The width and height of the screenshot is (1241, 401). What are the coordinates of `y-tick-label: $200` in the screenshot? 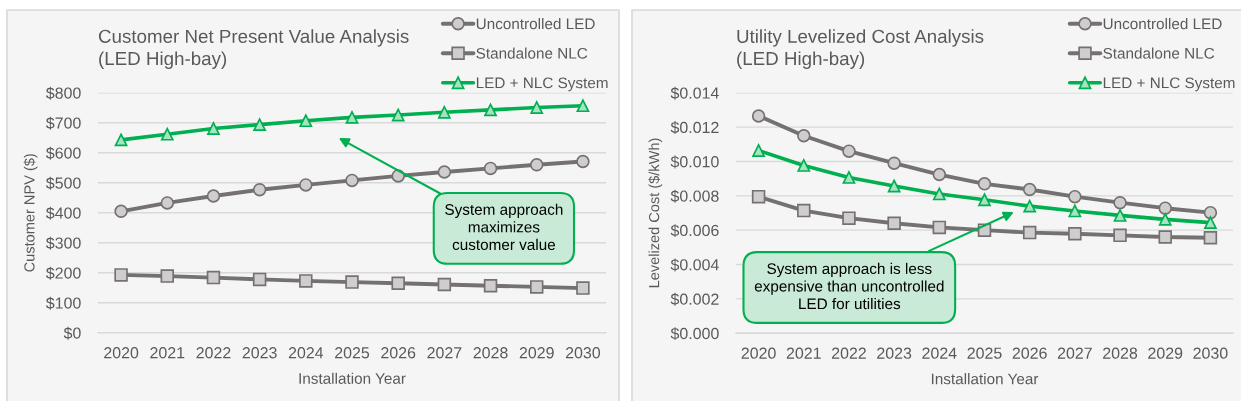 It's located at (63, 273).